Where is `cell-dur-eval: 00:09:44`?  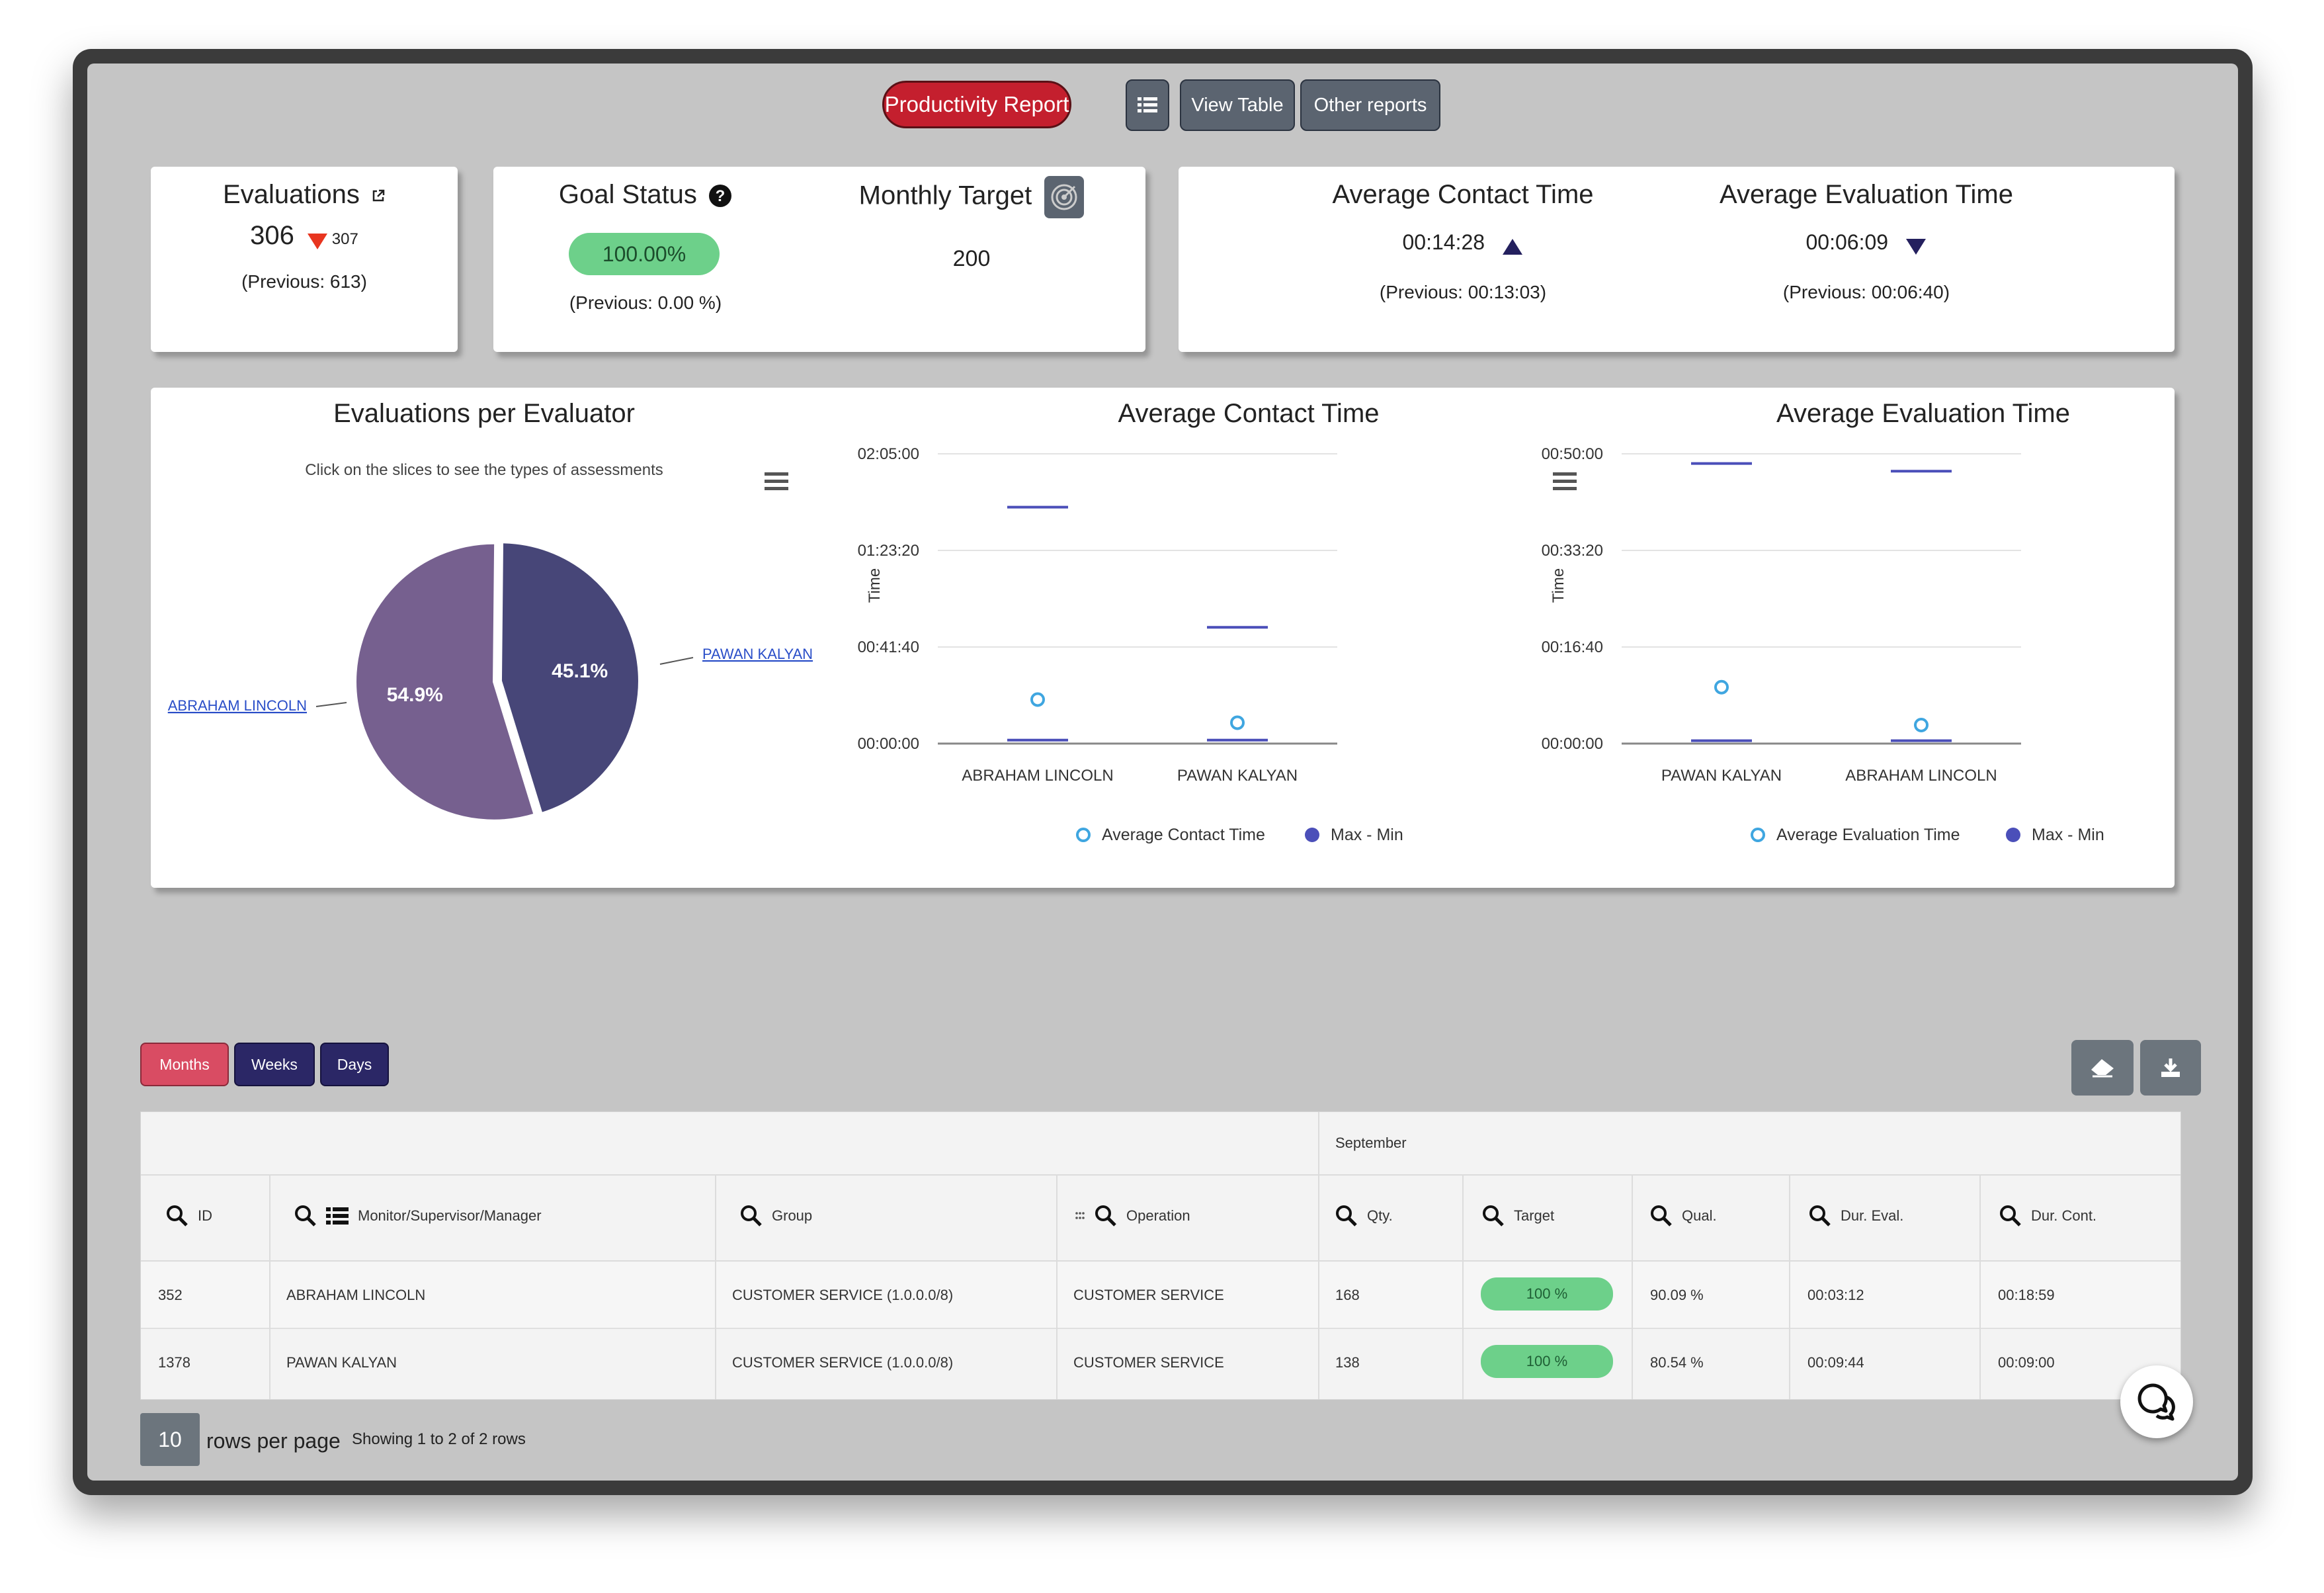
cell-dur-eval: 00:09:44 is located at coordinates (1835, 1363).